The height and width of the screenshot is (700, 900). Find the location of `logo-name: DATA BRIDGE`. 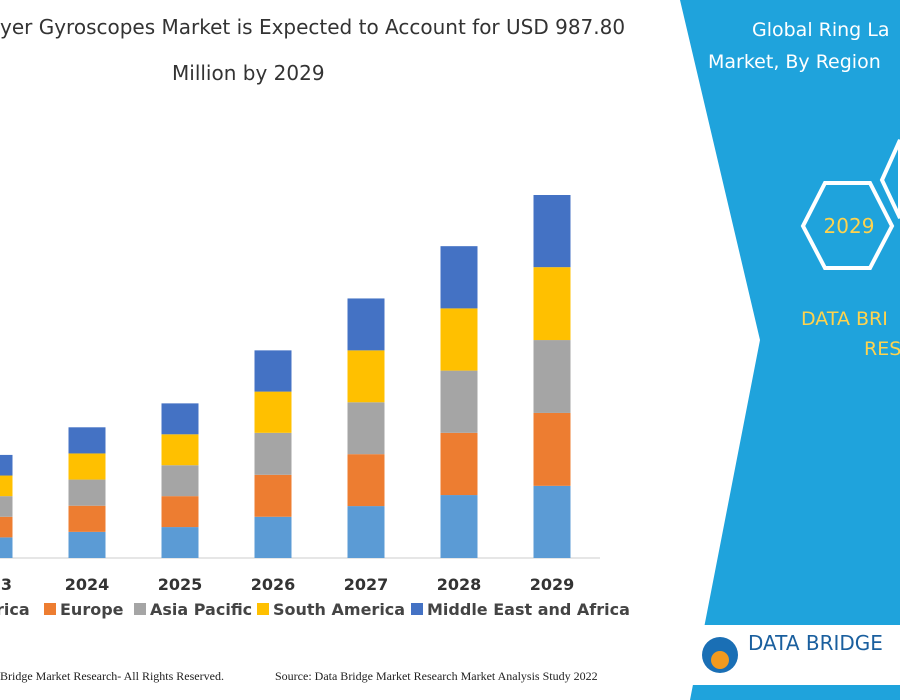

logo-name: DATA BRIDGE is located at coordinates (815, 643).